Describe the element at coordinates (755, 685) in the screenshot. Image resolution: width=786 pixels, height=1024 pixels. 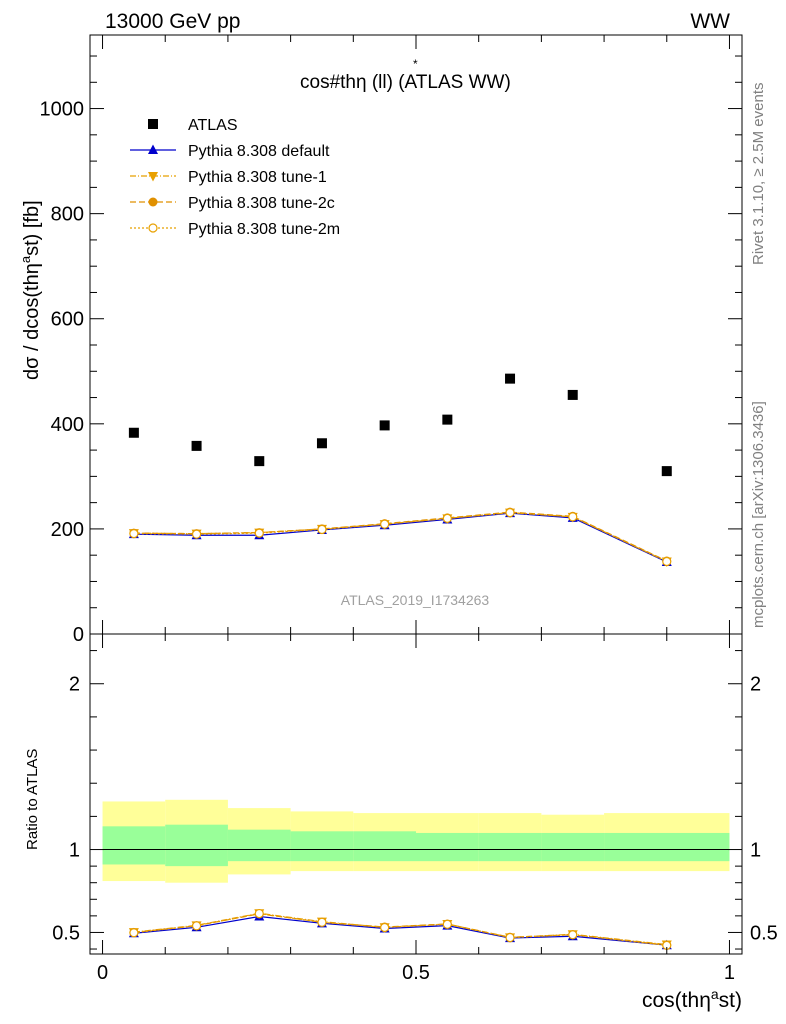
I see `ratio-y-tick-label-right: 2` at that location.